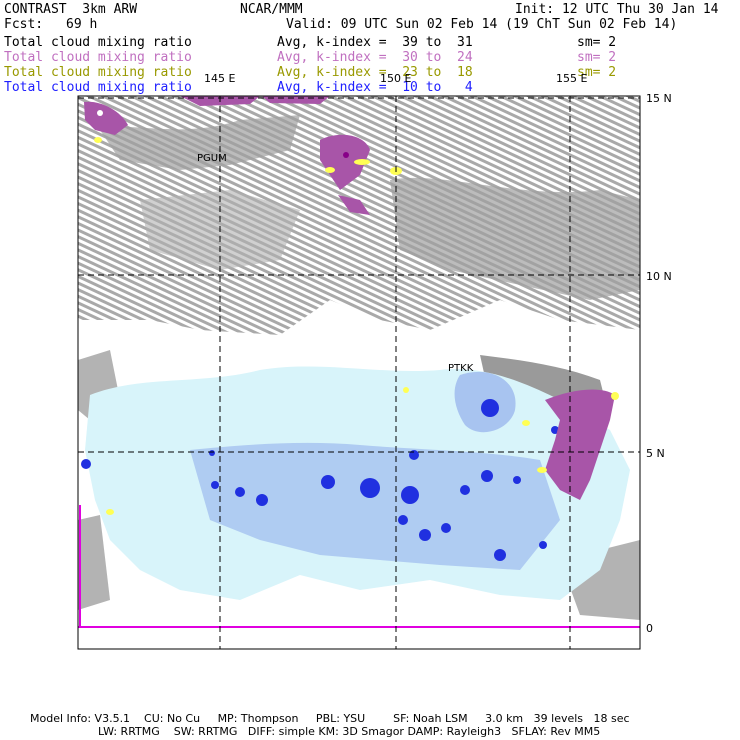 The width and height of the screenshot is (740, 740). I want to click on field-smooth-2: sm= 2, so click(597, 57).